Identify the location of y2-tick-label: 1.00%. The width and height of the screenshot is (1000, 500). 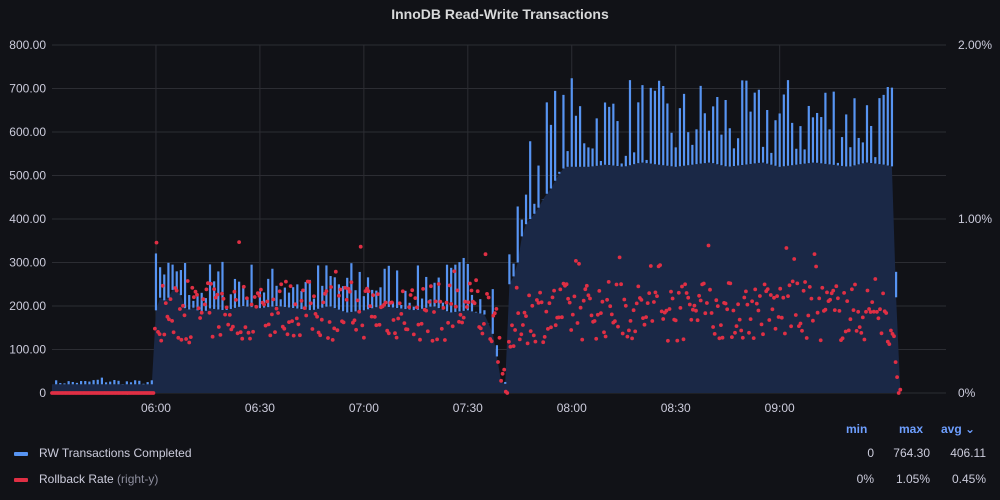
(975, 219).